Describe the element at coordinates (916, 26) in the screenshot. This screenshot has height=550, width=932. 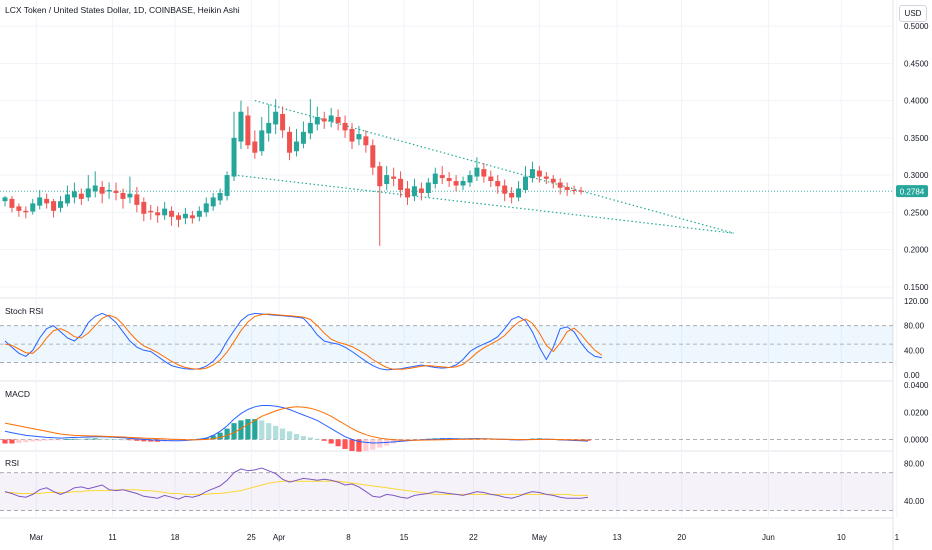
I see `price-tick-label: 0.5000` at that location.